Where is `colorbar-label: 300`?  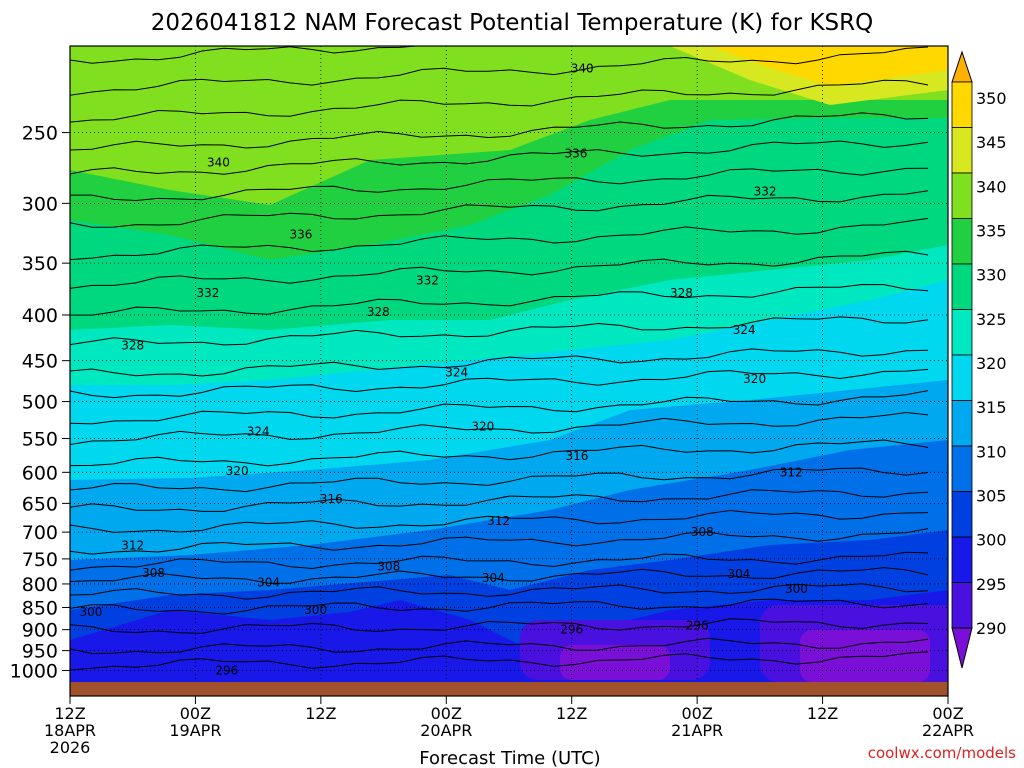
colorbar-label: 300 is located at coordinates (991, 540).